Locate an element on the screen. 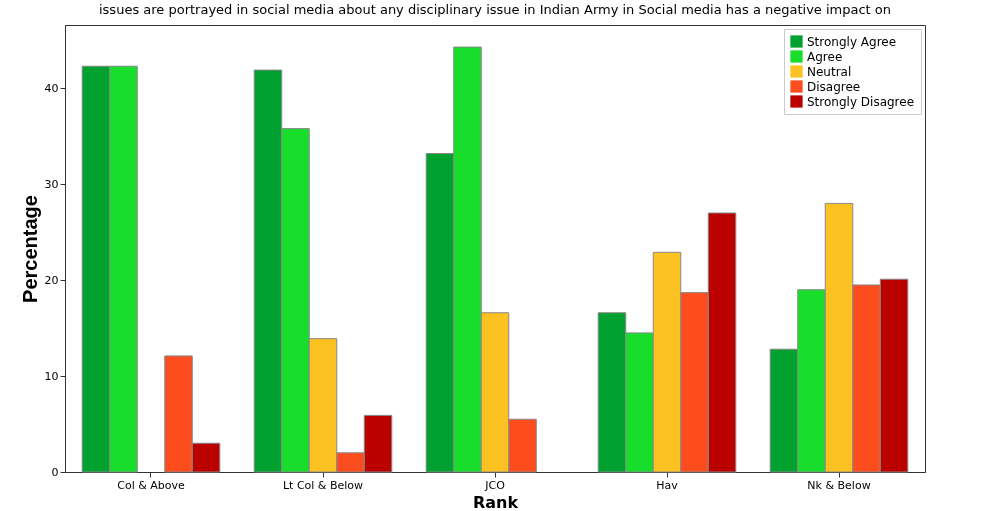  y-axis-title: Percentage is located at coordinates (29, 249).